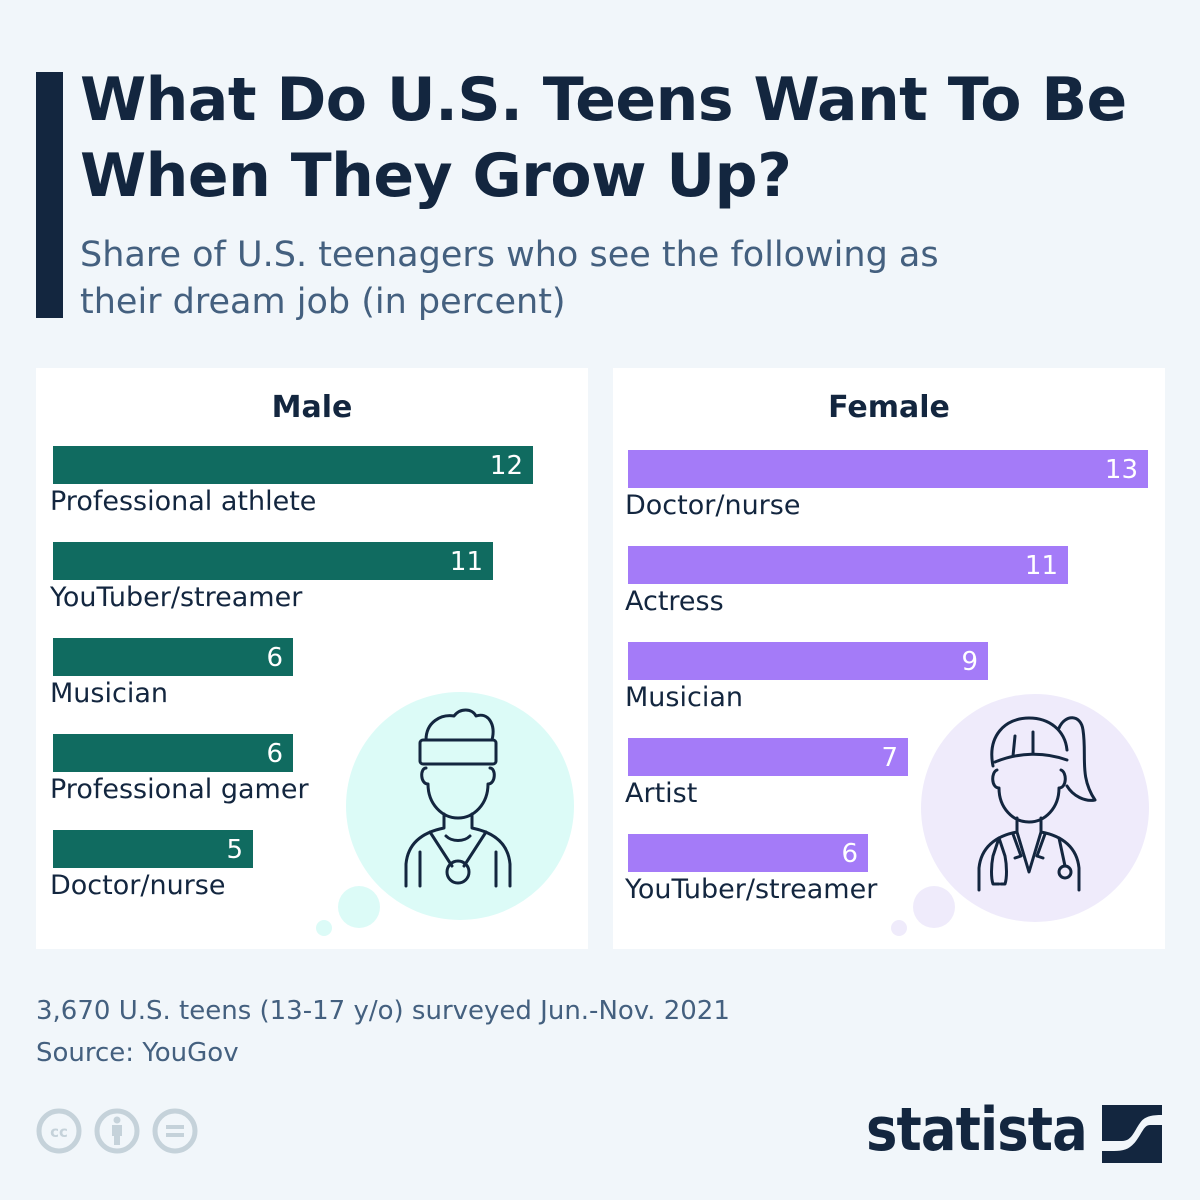 The height and width of the screenshot is (1200, 1200). I want to click on bar-row: 5 Doctor/nurse, so click(312, 870).